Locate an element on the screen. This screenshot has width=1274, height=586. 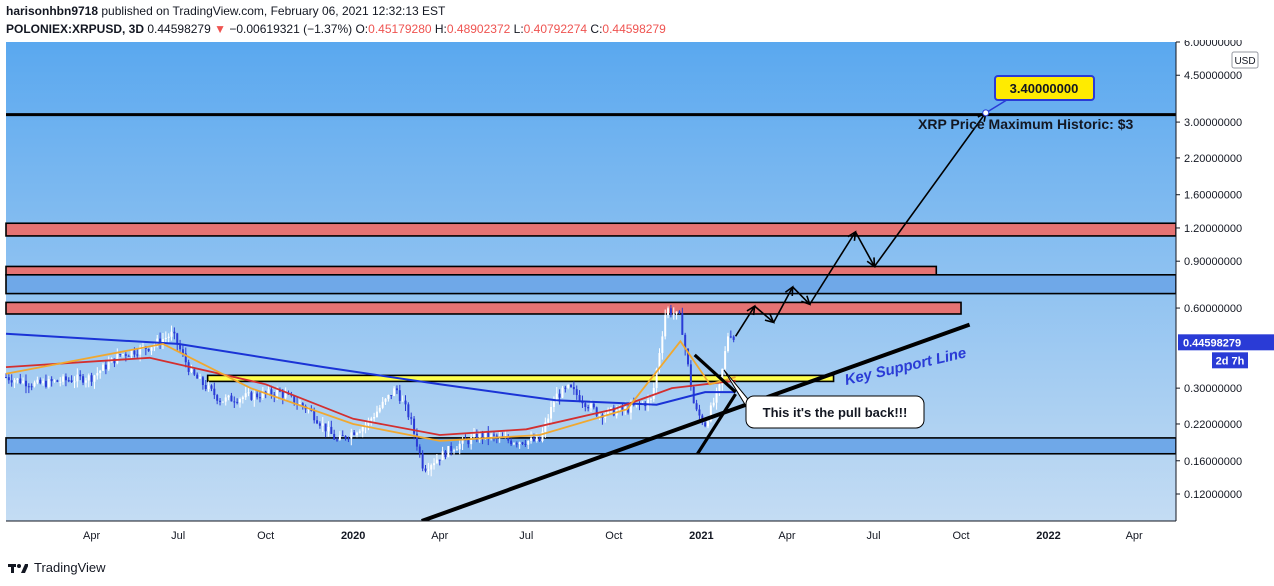
author-name: harisonhbn9718 is located at coordinates (52, 11).